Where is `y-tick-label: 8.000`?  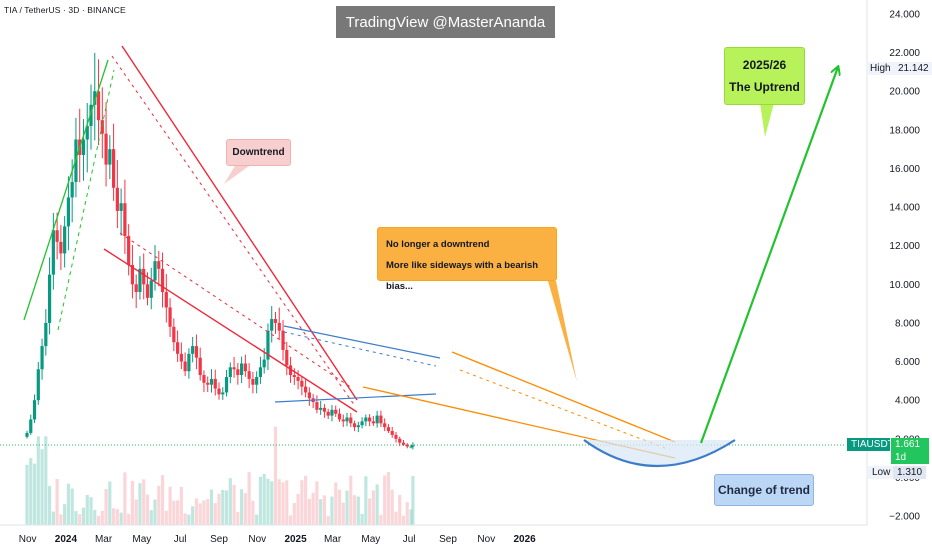
y-tick-label: 8.000 is located at coordinates (907, 323).